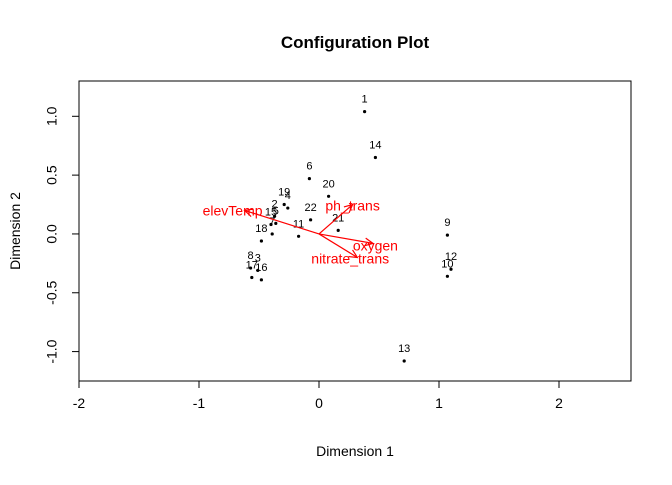 The width and height of the screenshot is (672, 485). Describe the element at coordinates (298, 224) in the screenshot. I see `point-label: 11` at that location.